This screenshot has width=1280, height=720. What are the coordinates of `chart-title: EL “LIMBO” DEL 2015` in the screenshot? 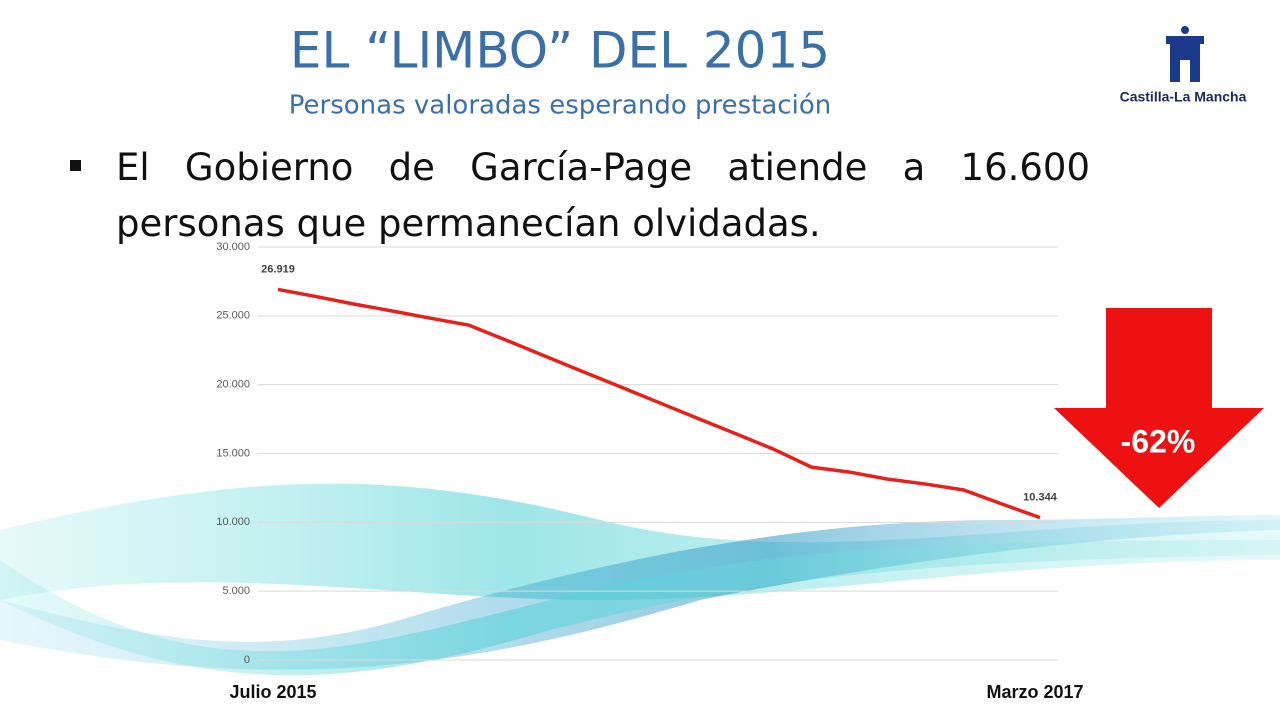 It's located at (560, 51).